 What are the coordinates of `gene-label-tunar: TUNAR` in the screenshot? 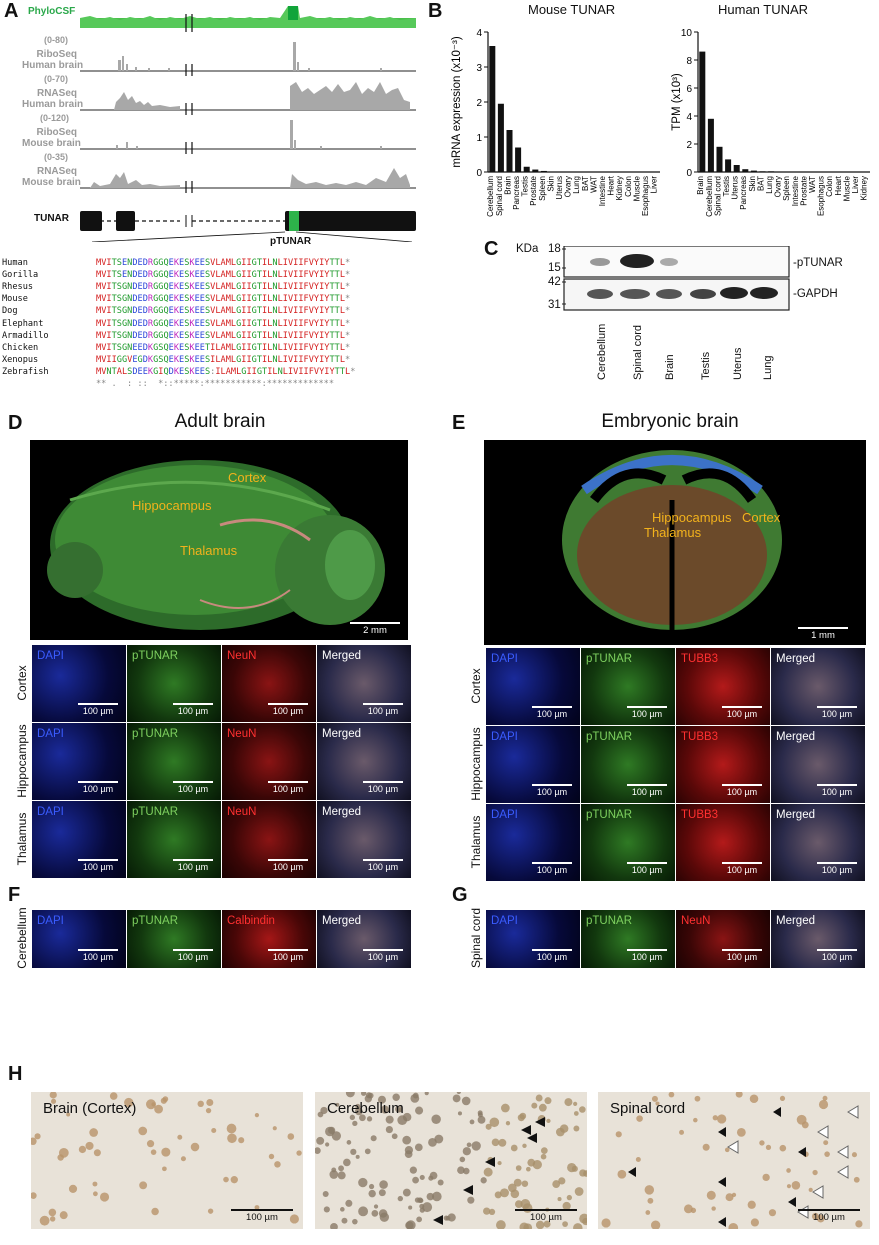 It's located at (51, 218).